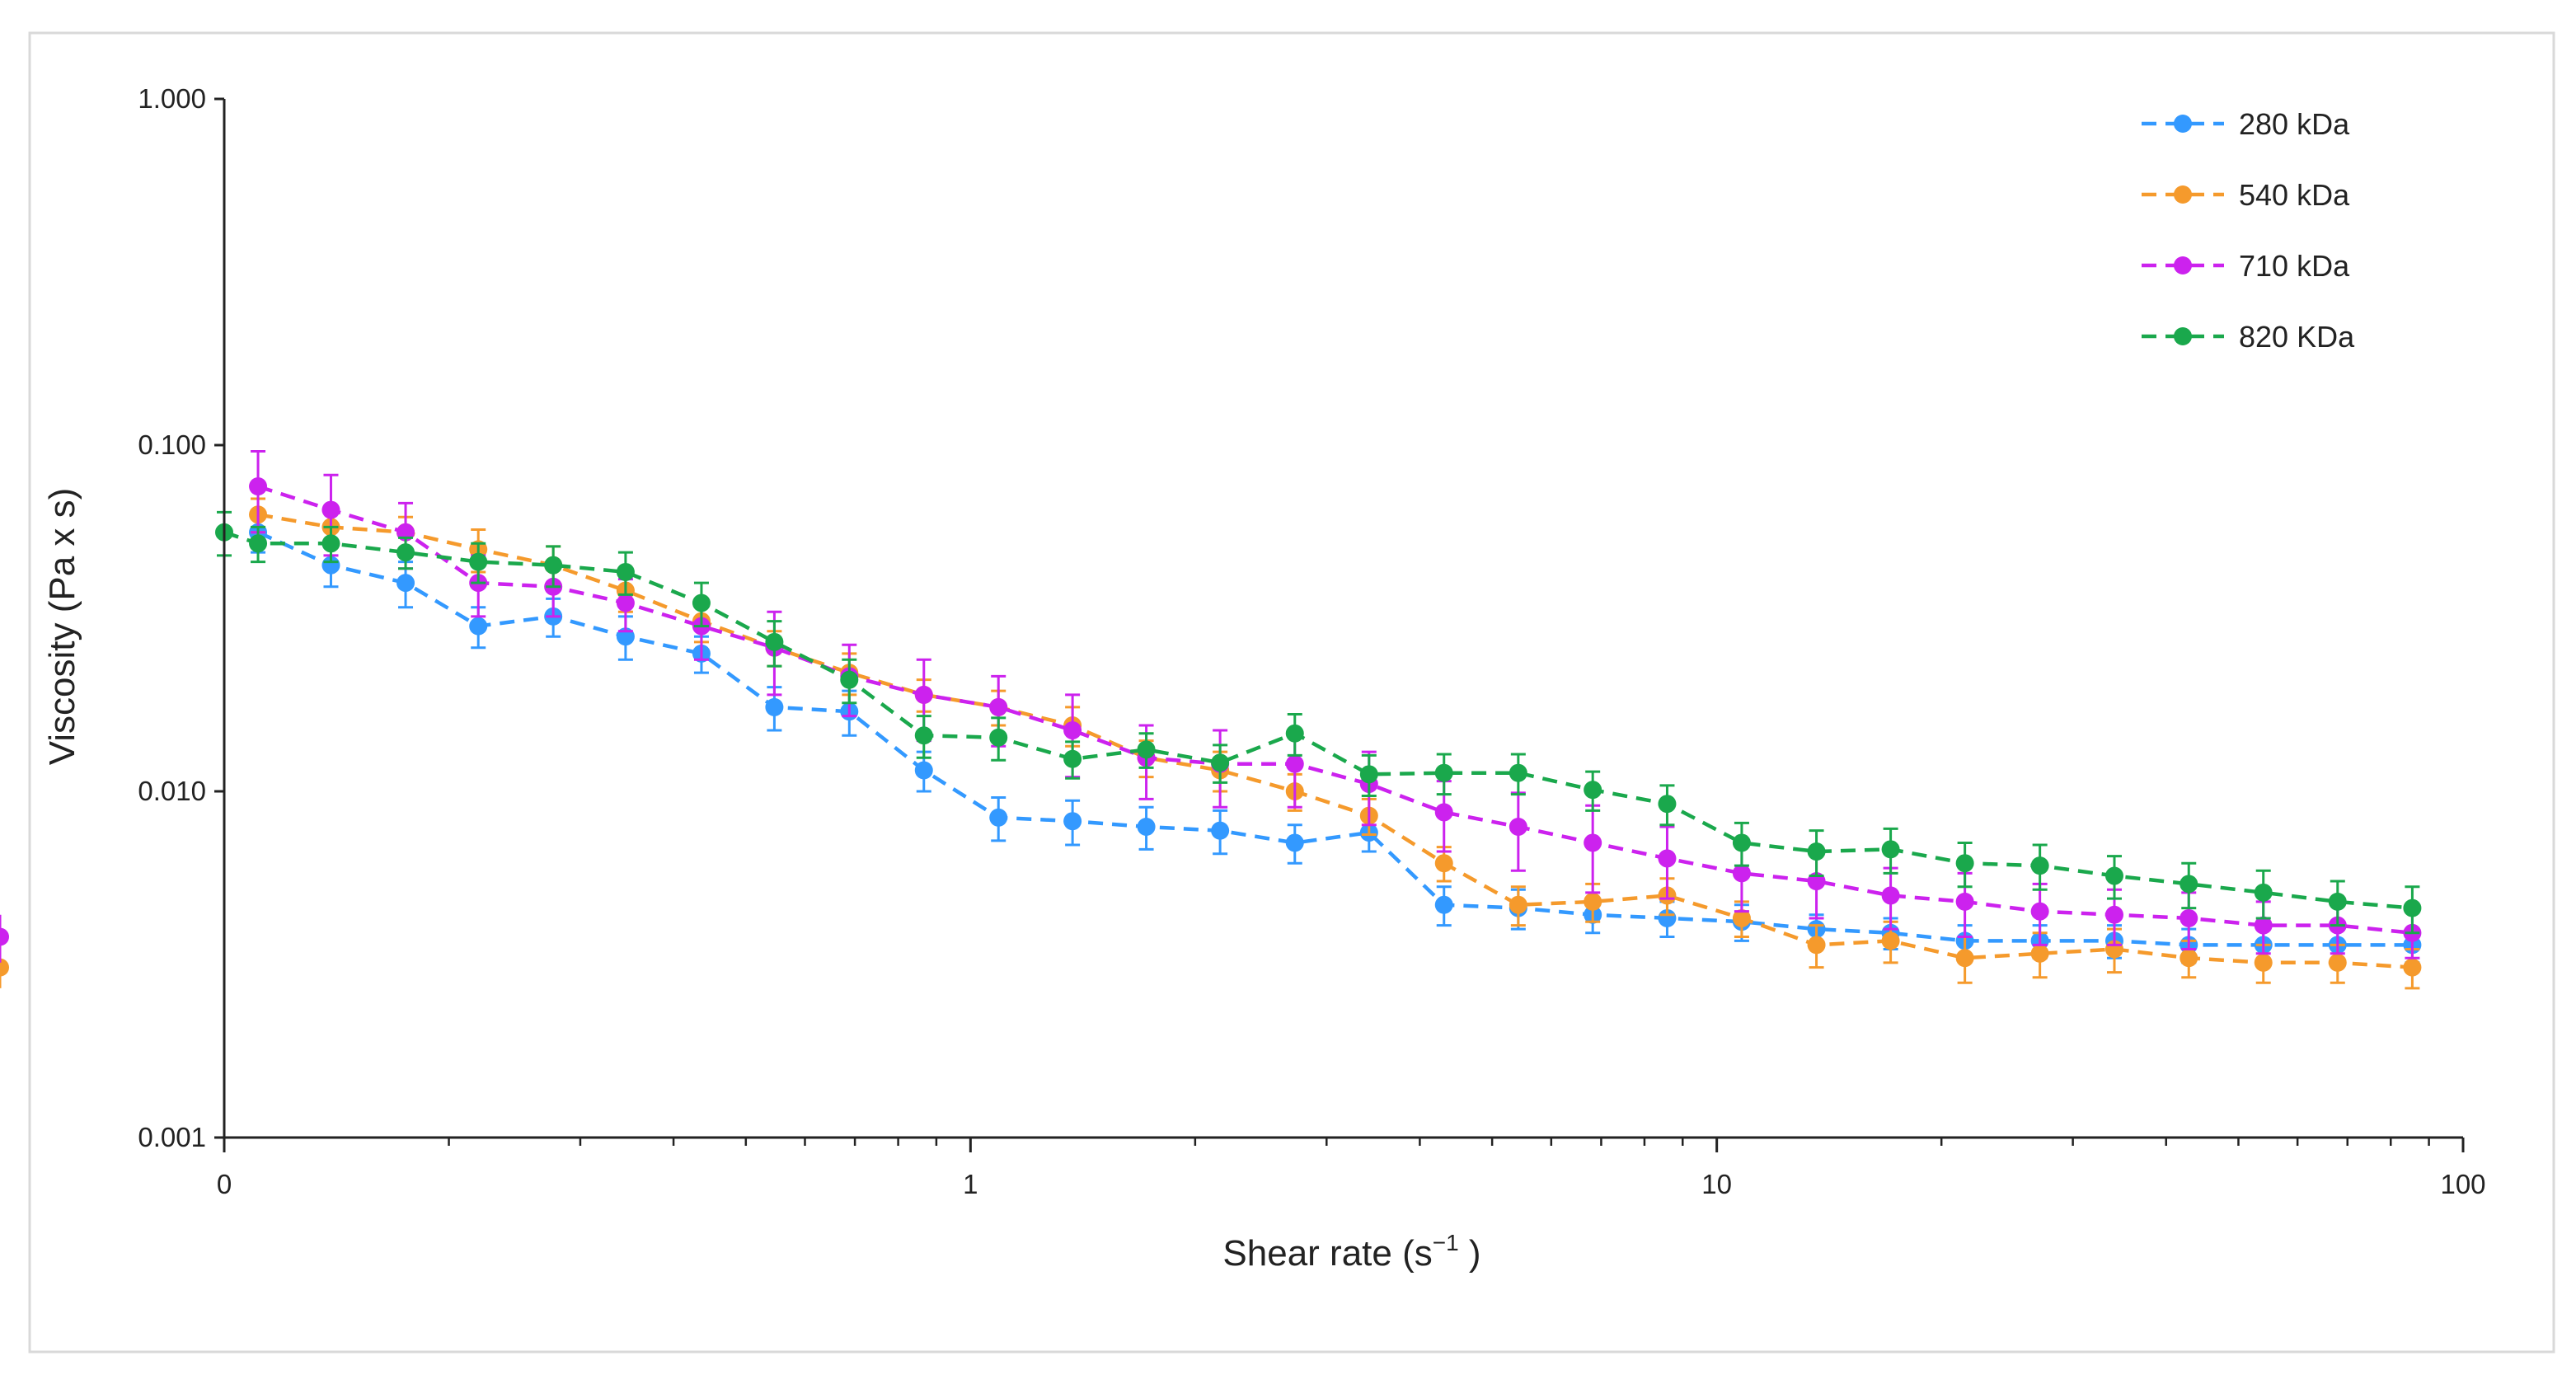 Image resolution: width=2576 pixels, height=1384 pixels. What do you see at coordinates (2463, 1184) in the screenshot?
I see `x-tick-label: 100` at bounding box center [2463, 1184].